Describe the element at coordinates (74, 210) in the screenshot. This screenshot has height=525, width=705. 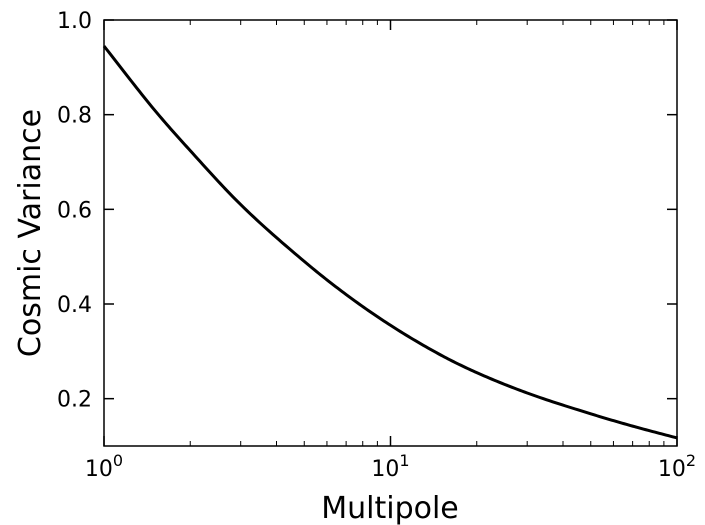
I see `y-tick-label: 0.6` at that location.